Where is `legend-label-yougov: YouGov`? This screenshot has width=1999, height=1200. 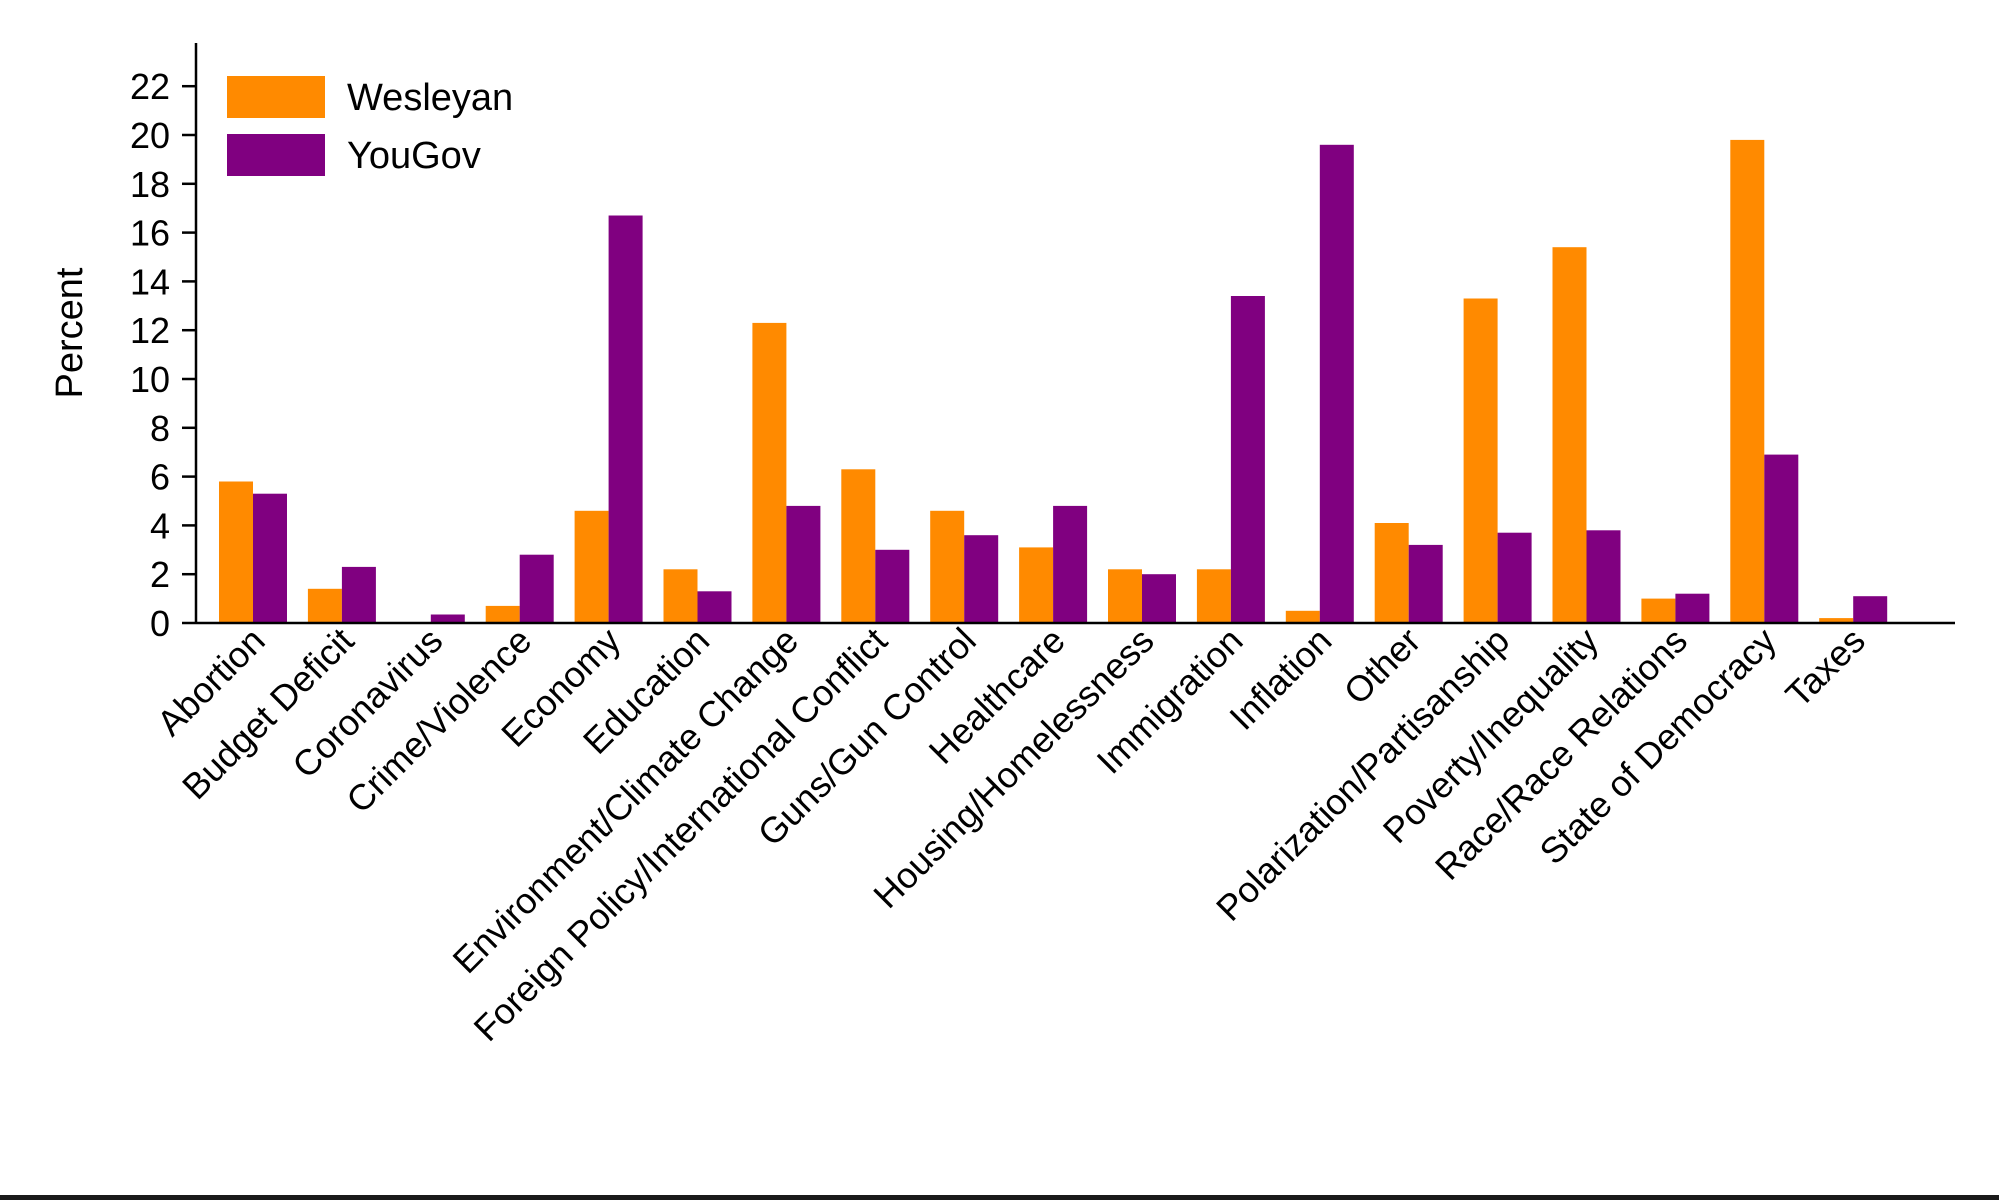
legend-label-yougov: YouGov is located at coordinates (414, 156).